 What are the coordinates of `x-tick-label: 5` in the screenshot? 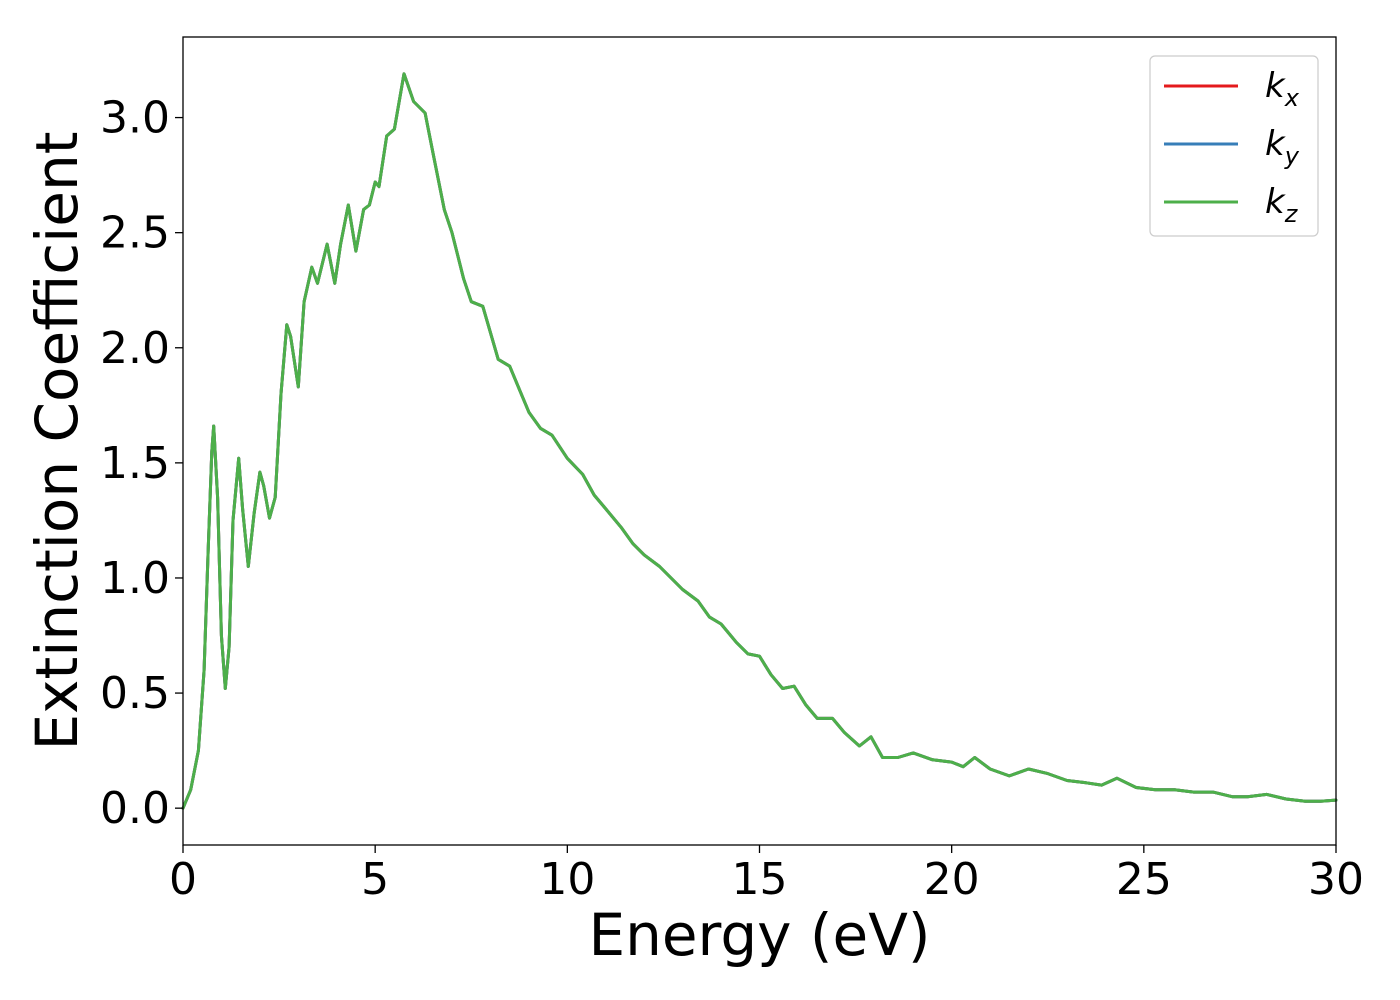 It's located at (375, 879).